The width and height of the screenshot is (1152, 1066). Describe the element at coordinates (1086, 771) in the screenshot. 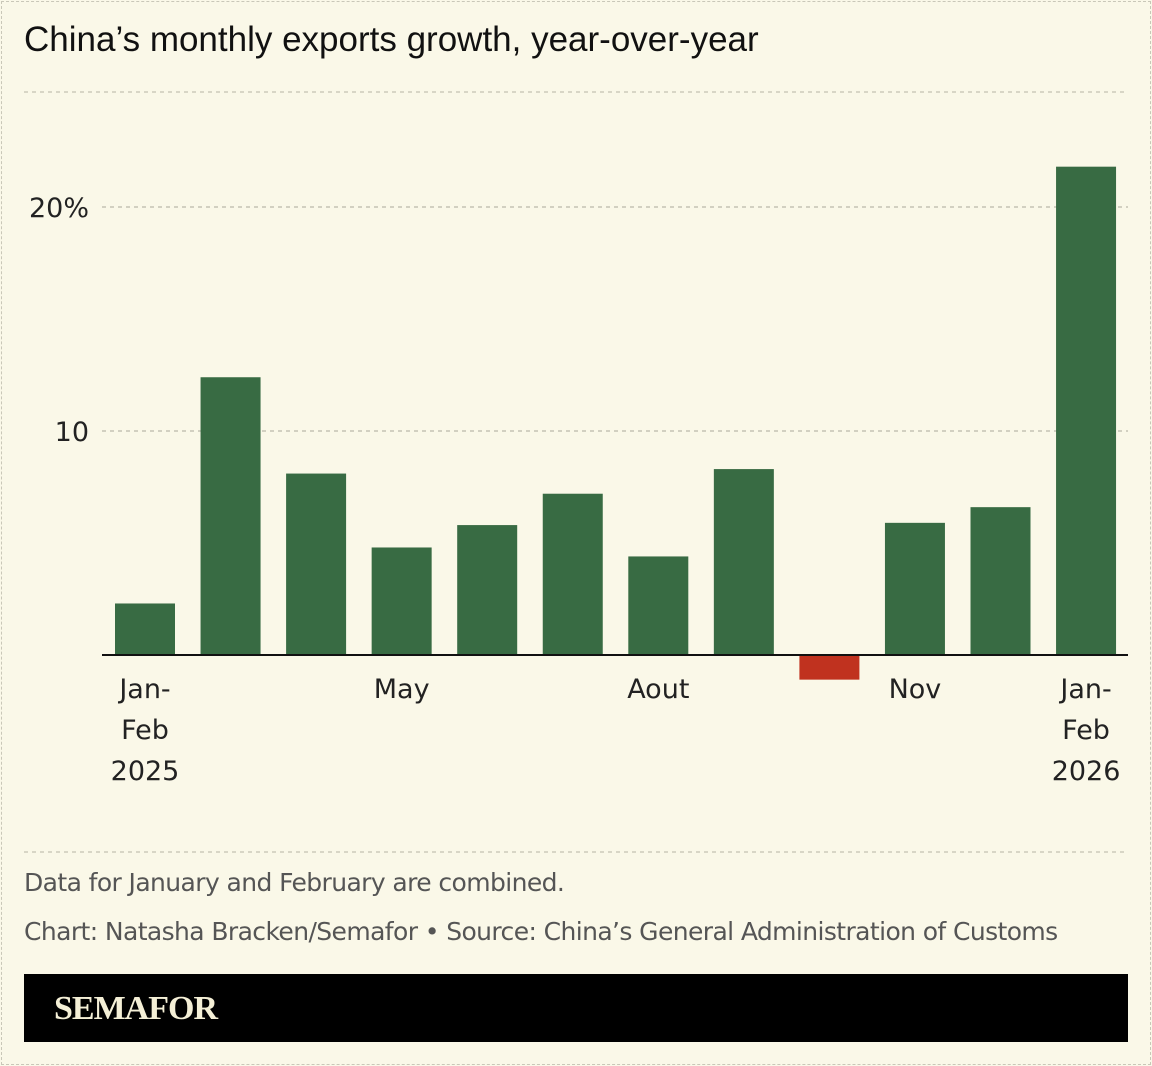

I see `x-tick-label-line: 2026` at that location.